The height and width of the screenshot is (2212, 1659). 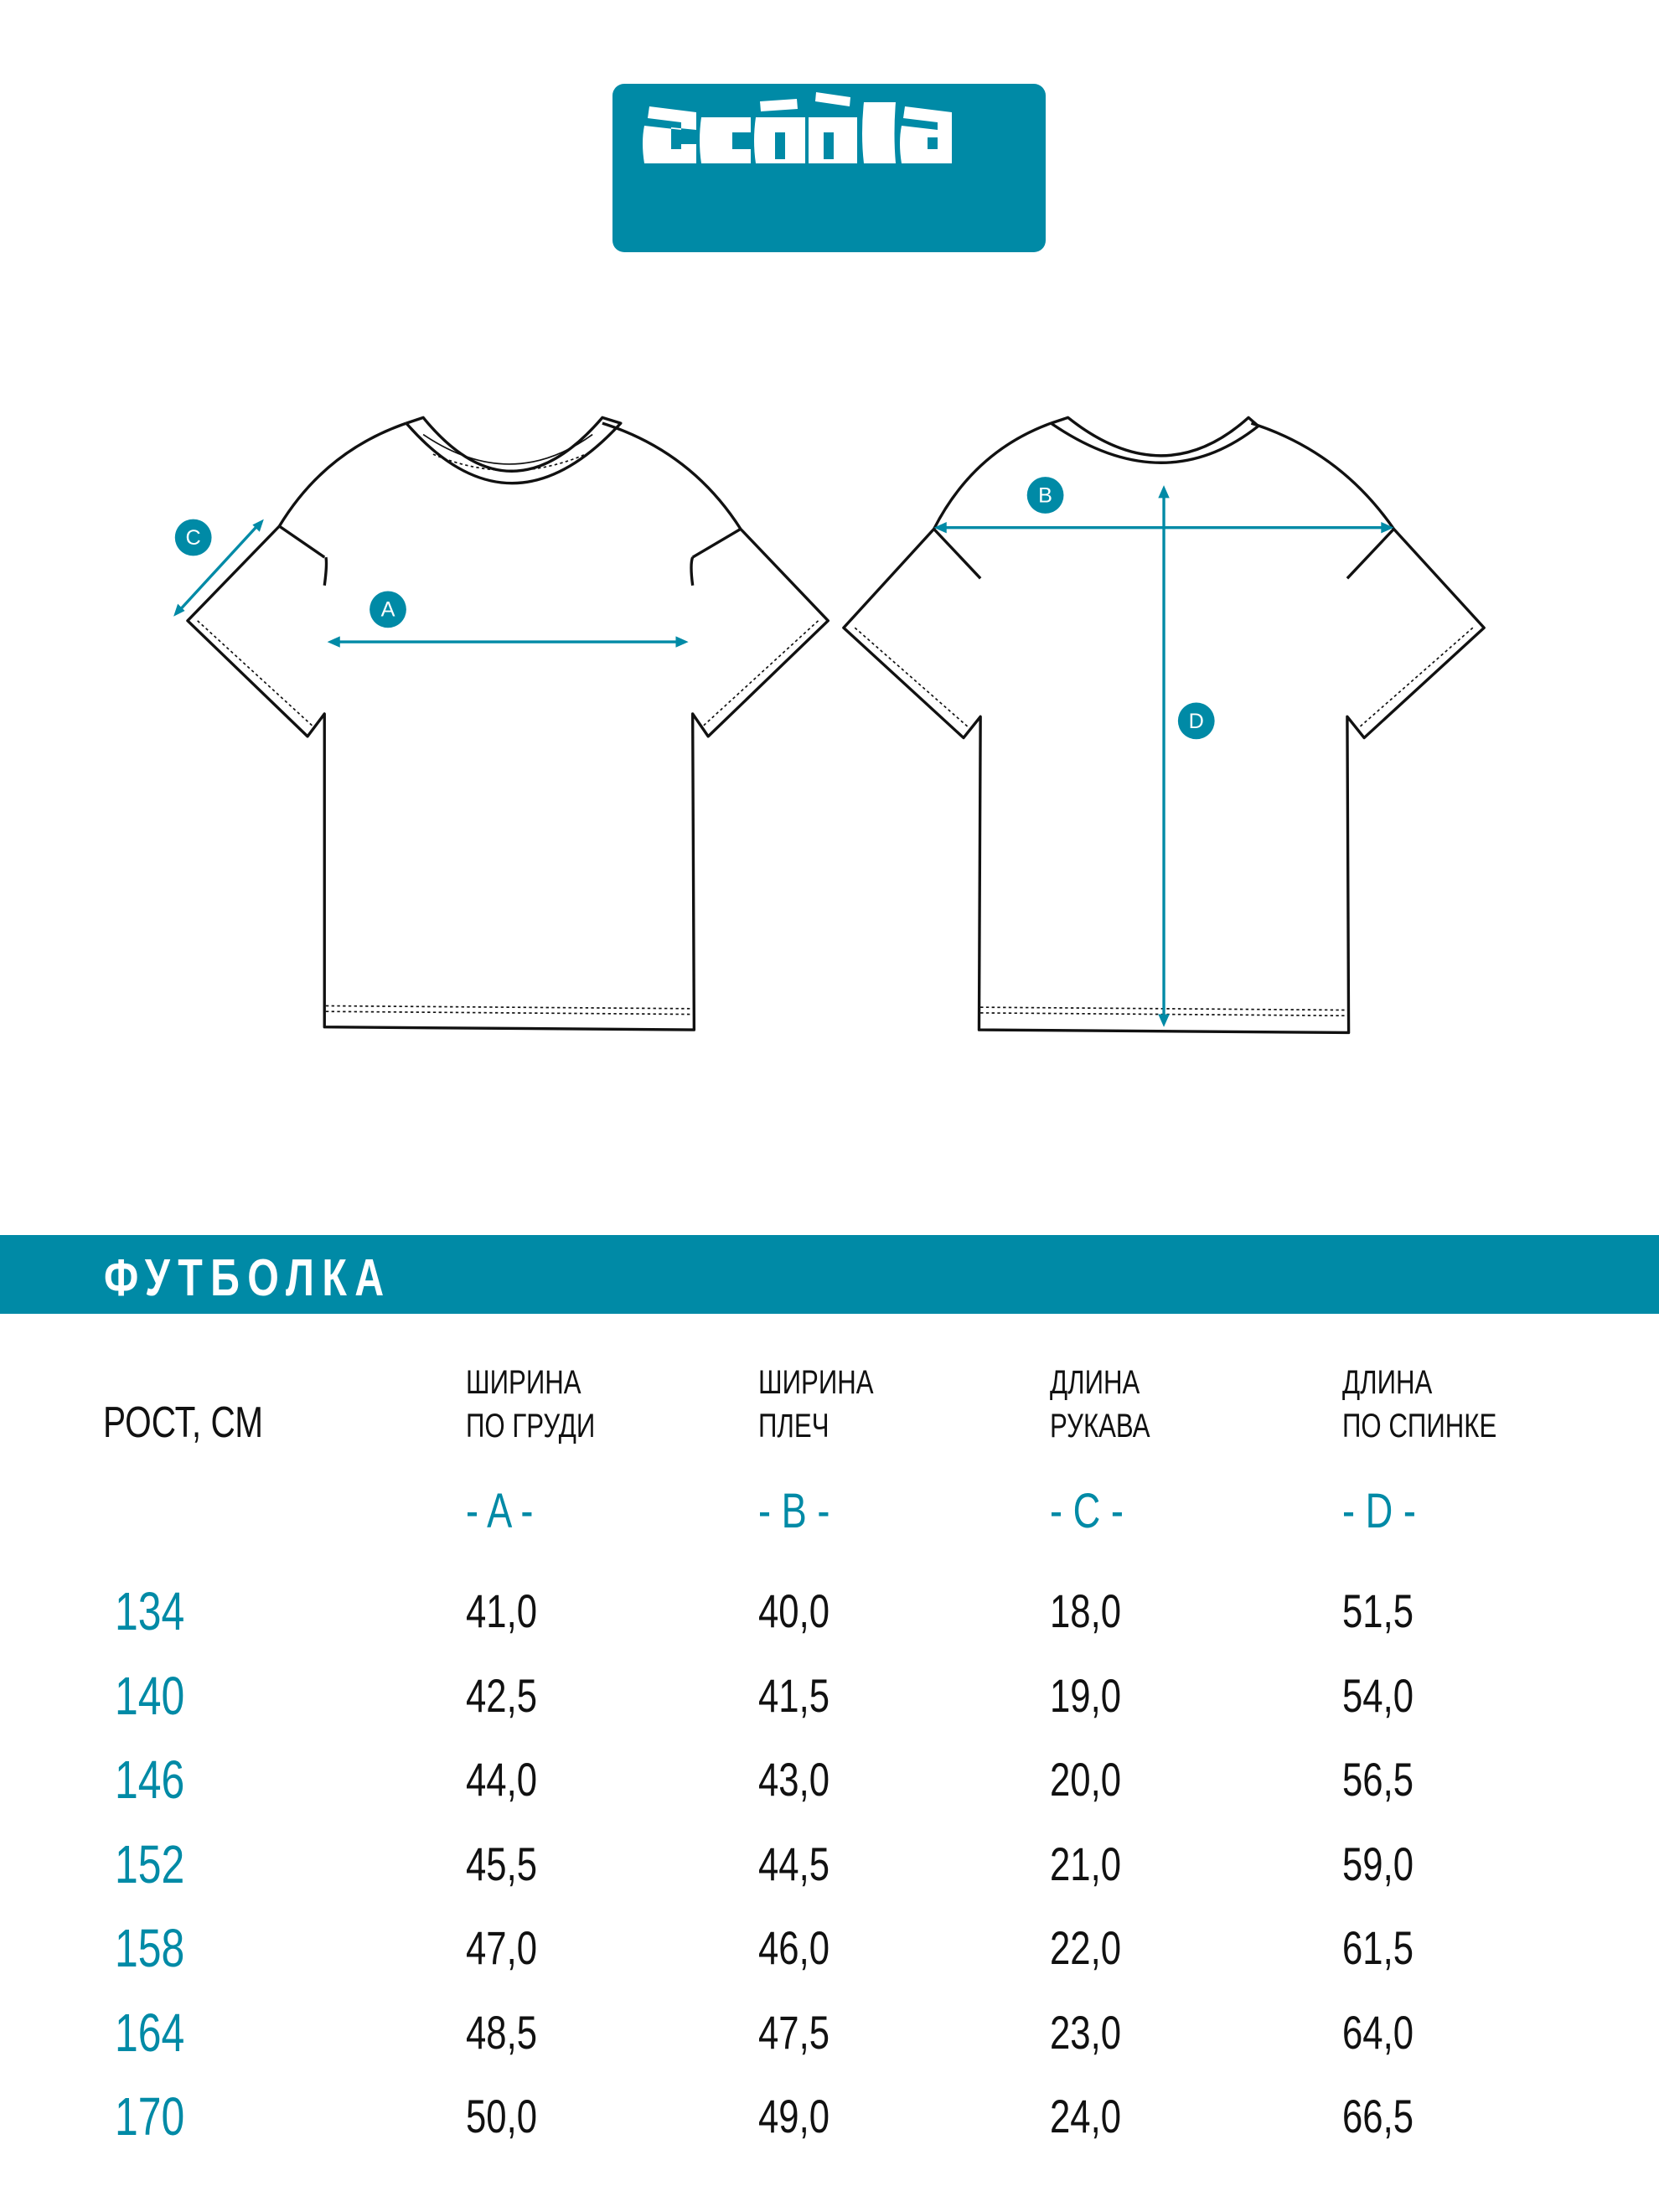 I want to click on column-header-b: ШИРИНА ПЛЕЧ, so click(x=816, y=1404).